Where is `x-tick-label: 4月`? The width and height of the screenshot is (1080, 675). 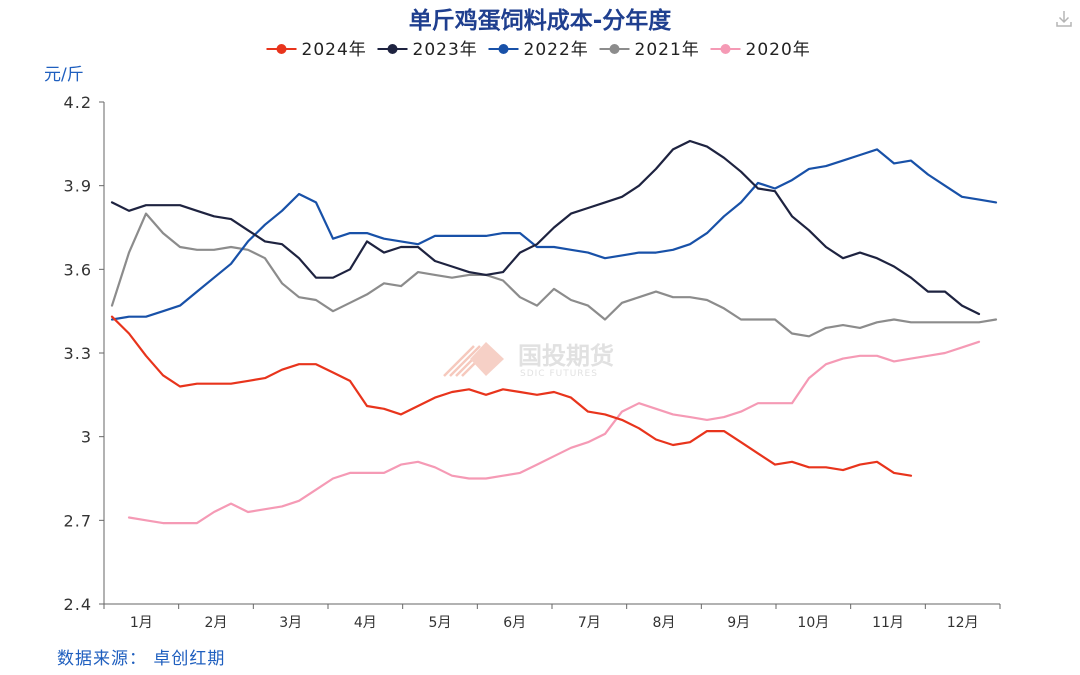 x-tick-label: 4月 is located at coordinates (365, 623).